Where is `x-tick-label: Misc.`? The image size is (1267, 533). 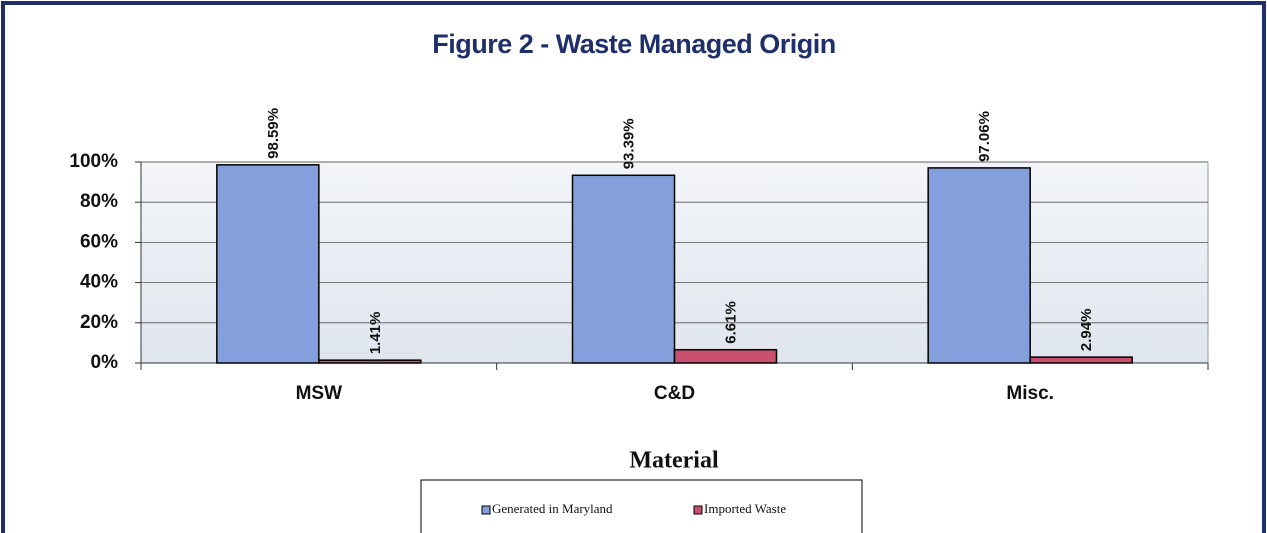 x-tick-label: Misc. is located at coordinates (1030, 393).